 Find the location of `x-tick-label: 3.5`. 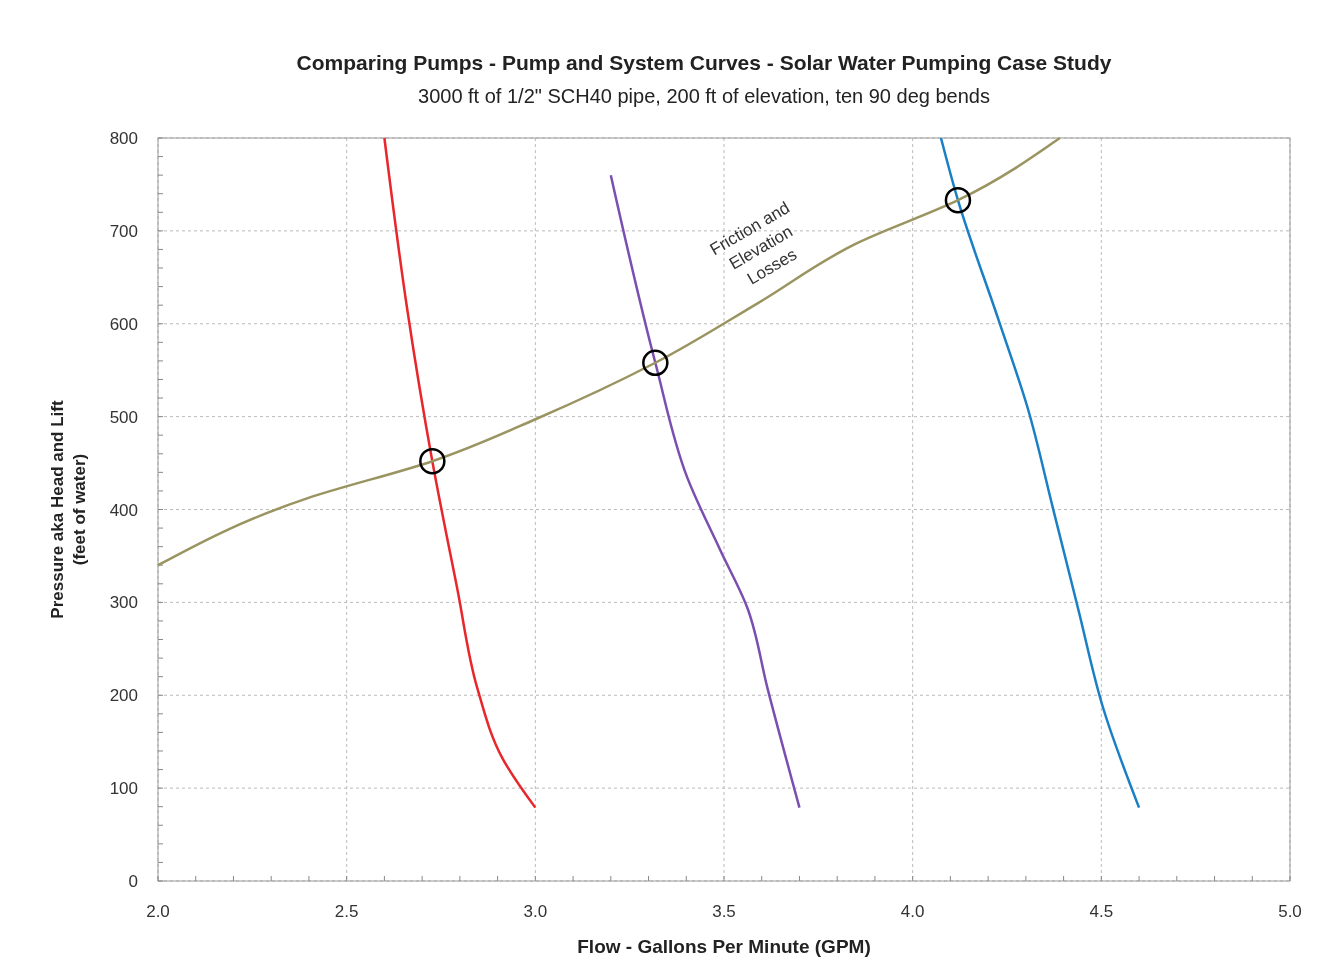

x-tick-label: 3.5 is located at coordinates (724, 911).